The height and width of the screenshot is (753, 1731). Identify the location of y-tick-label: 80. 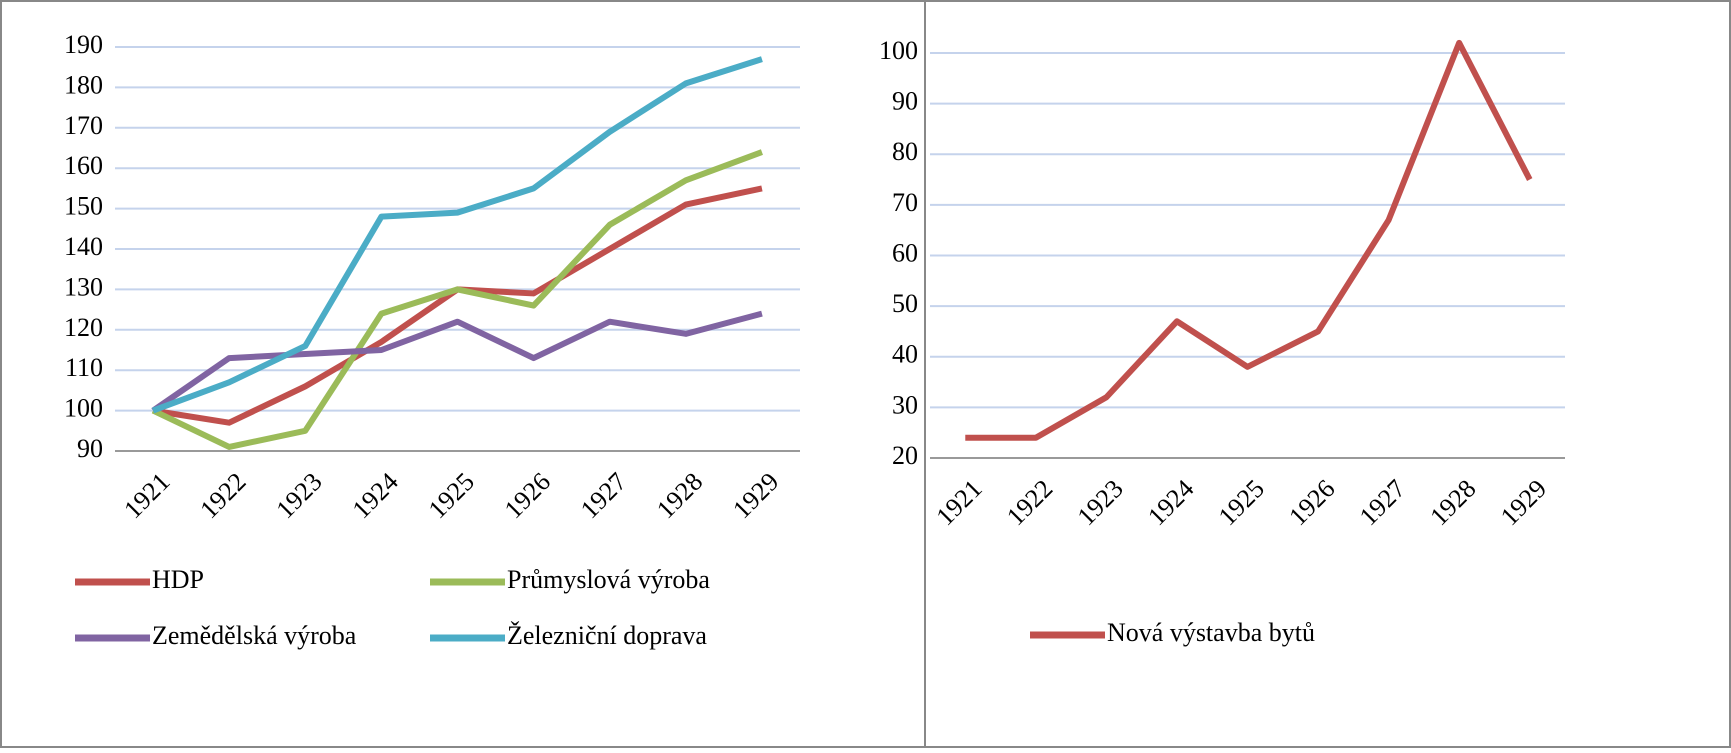
(905, 151).